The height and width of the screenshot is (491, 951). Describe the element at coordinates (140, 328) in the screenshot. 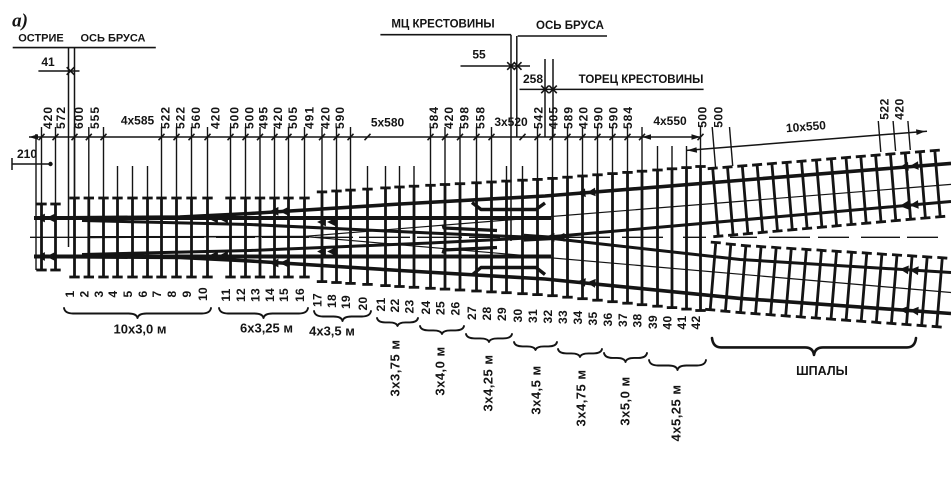

I see `svg-text: 10x3,0 м` at that location.